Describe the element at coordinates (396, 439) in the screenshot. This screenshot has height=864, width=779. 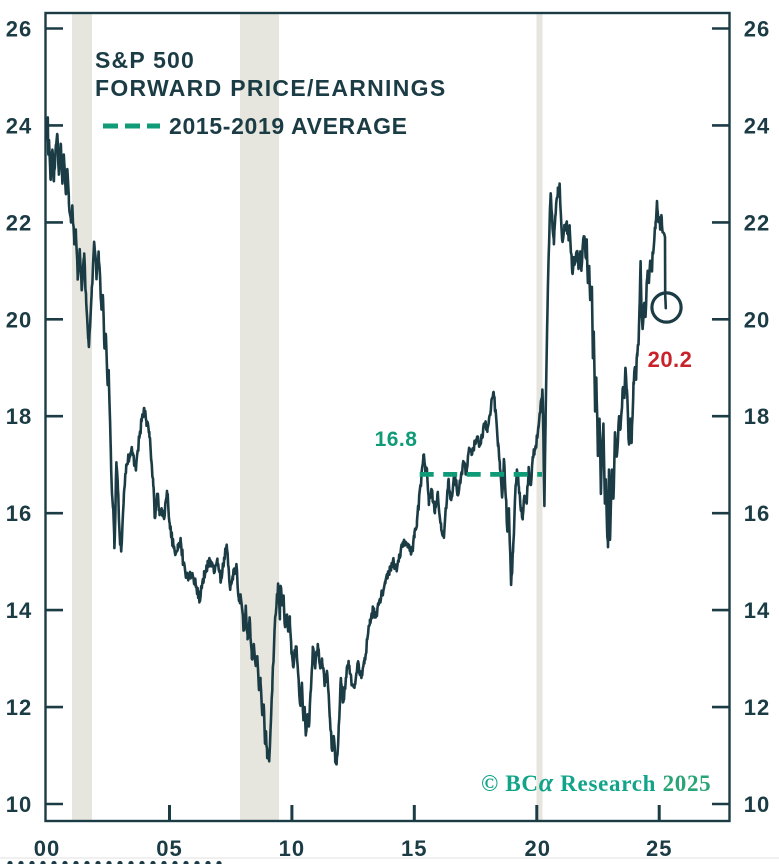
I see `svg-text: 16.8` at that location.